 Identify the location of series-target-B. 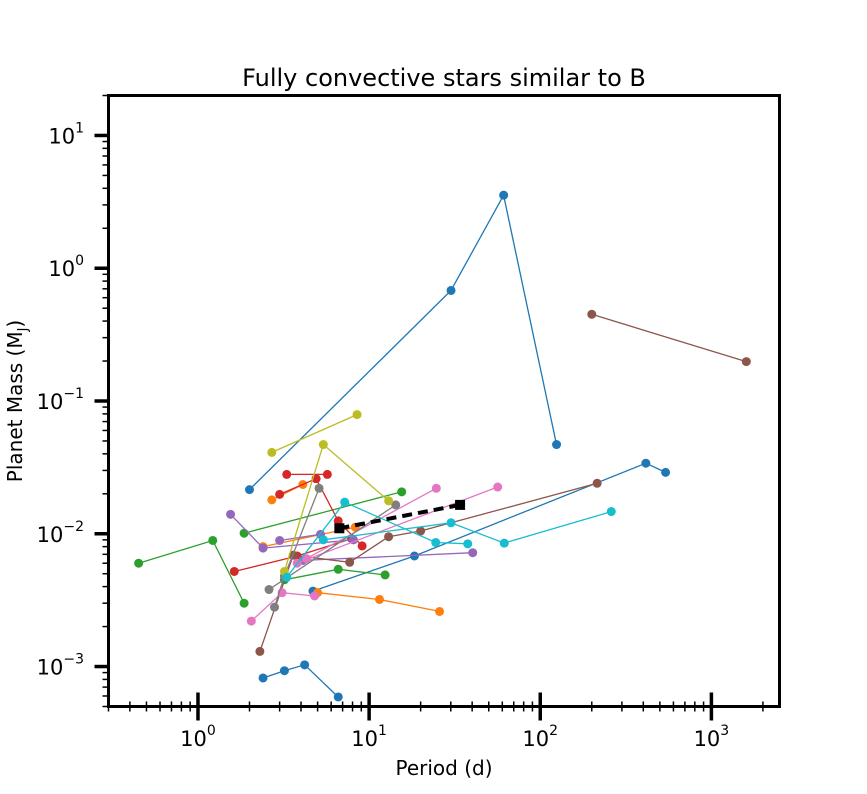
(400, 516).